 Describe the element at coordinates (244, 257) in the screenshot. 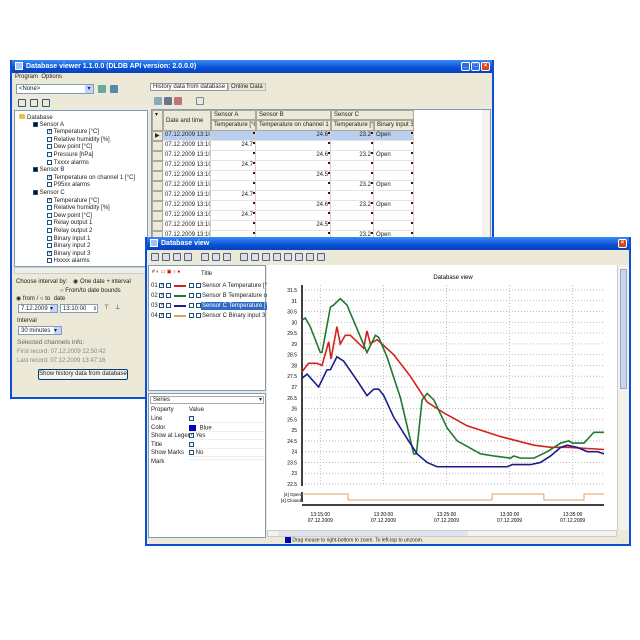

I see `pointer-icon` at that location.